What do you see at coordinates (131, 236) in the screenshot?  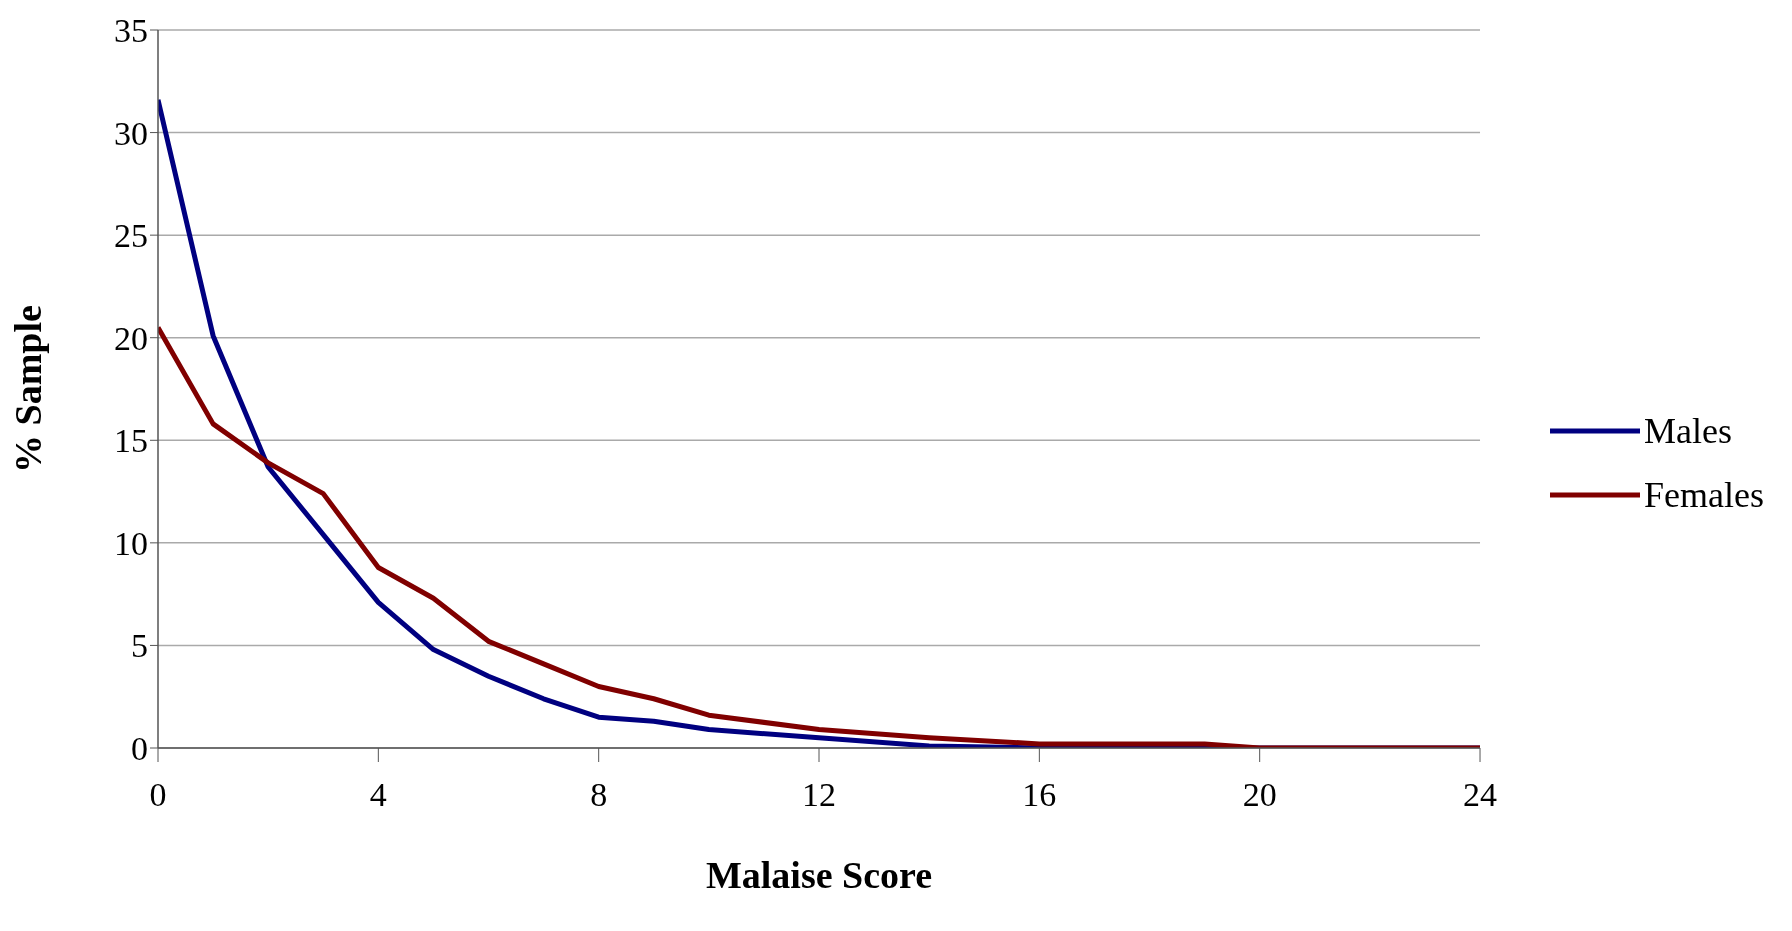 I see `y-tick-label: 25` at bounding box center [131, 236].